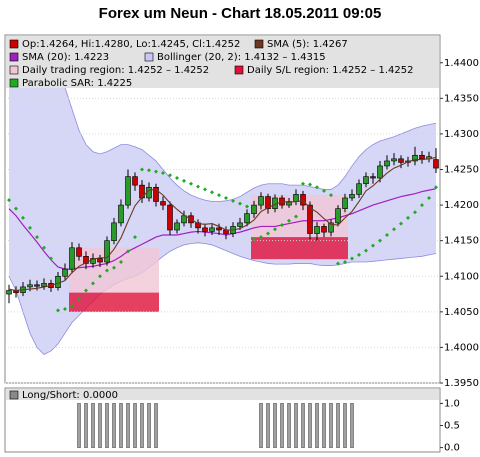  I want to click on chart-title: Forex um Neun - Chart 18.05.2011 09:05, so click(240, 13).